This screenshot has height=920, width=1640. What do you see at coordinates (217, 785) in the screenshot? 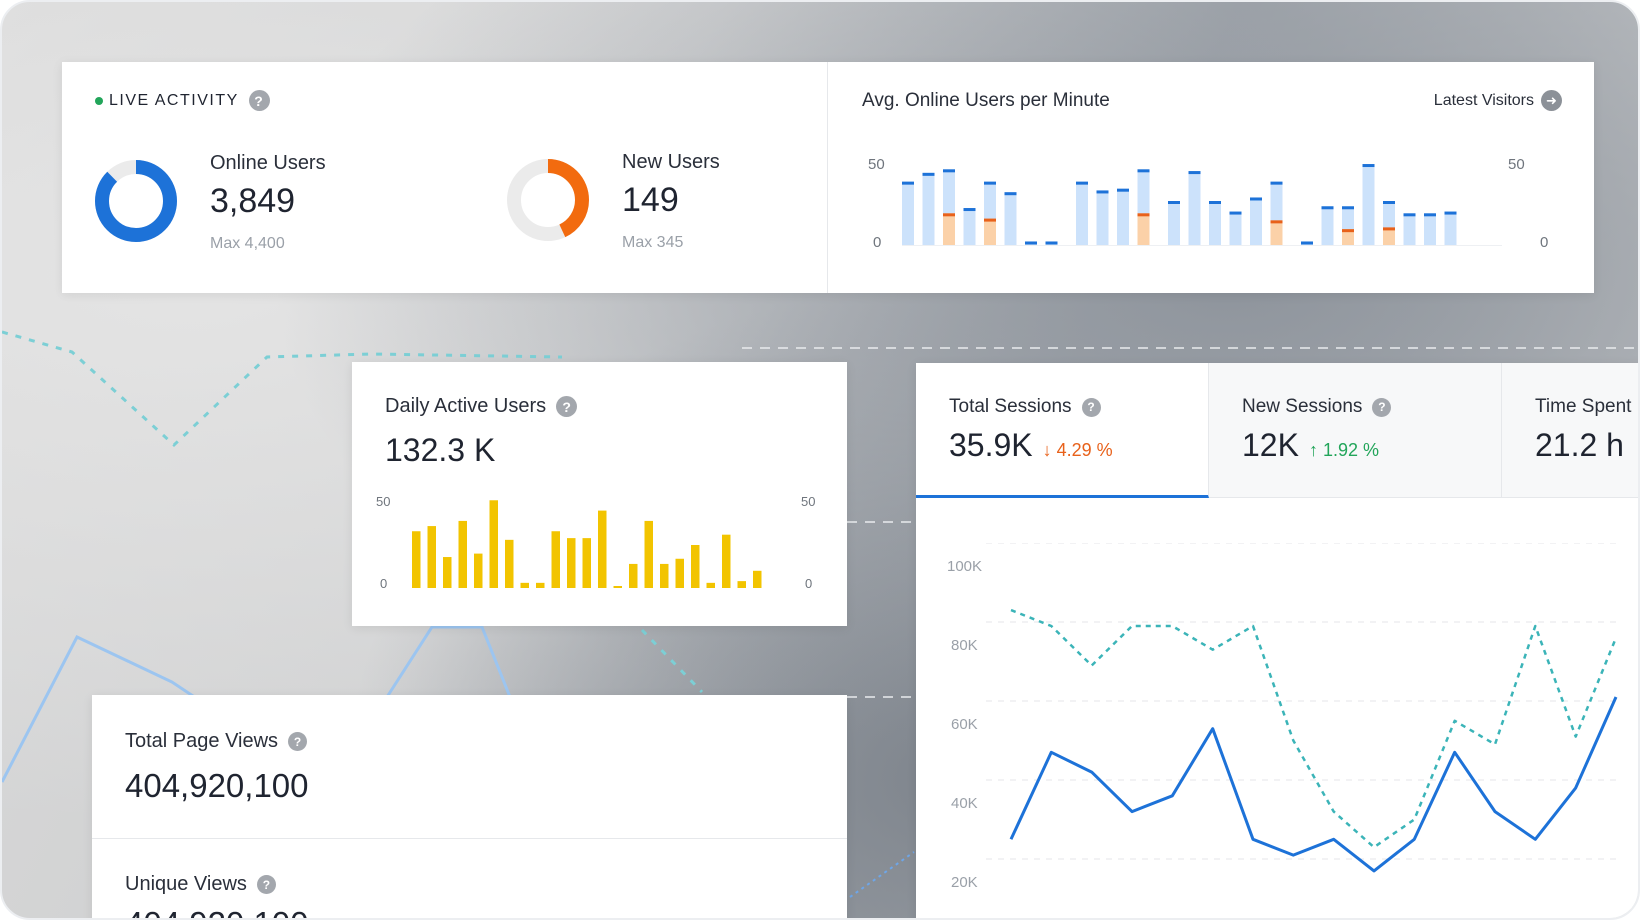
I see `total-page-views-value: 404,920,100` at bounding box center [217, 785].